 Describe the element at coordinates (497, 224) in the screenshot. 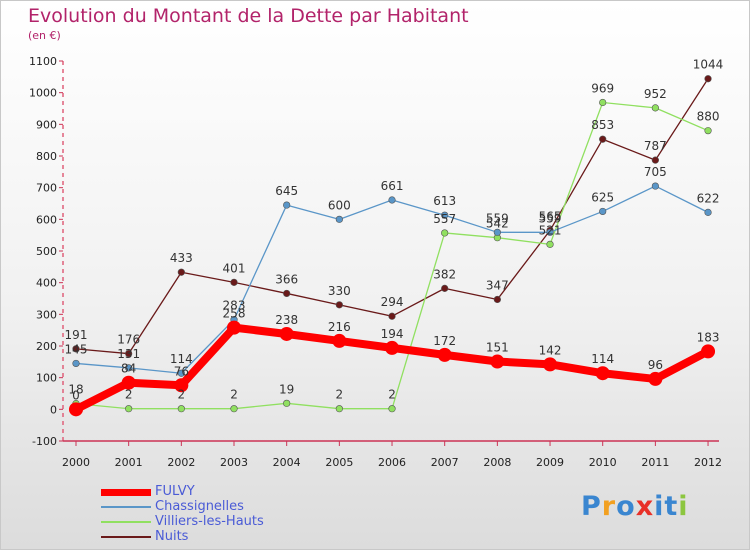

I see `data-label: 542` at that location.